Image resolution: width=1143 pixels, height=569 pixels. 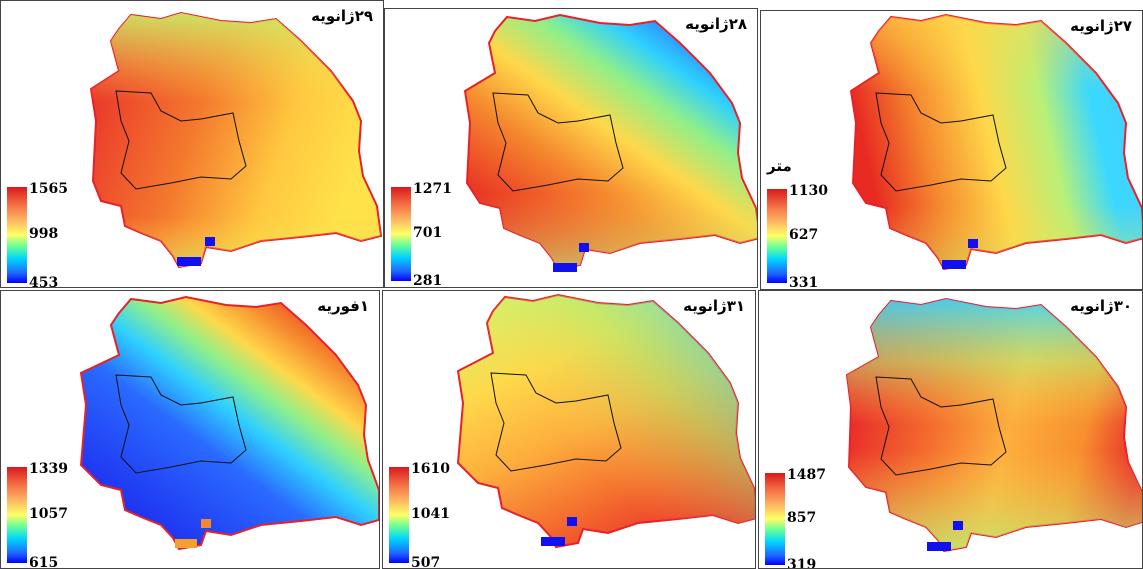 What do you see at coordinates (610, 142) in the screenshot?
I see `snow-depth-map-jan28` at bounding box center [610, 142].